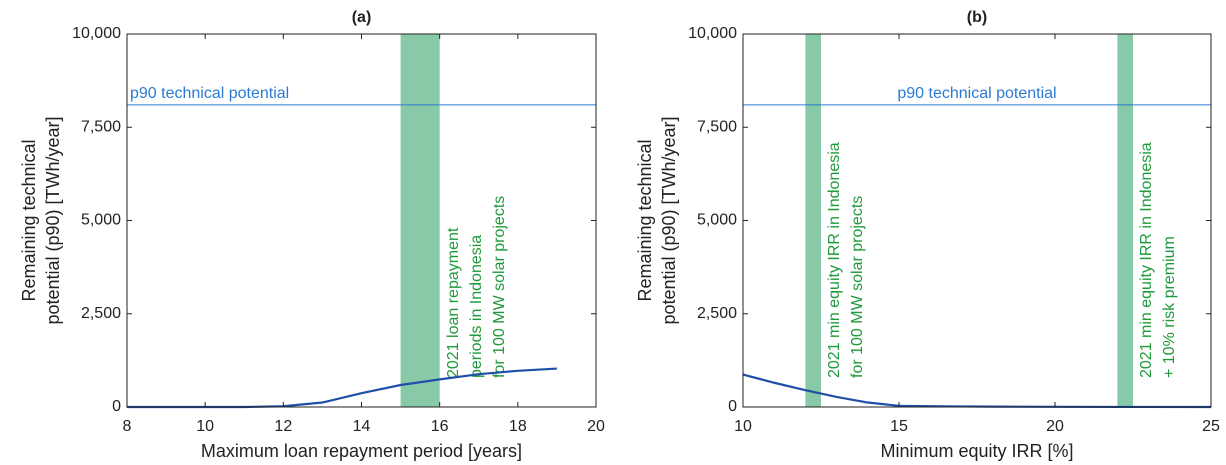  I want to click on x-tick-label: 14, so click(362, 426).